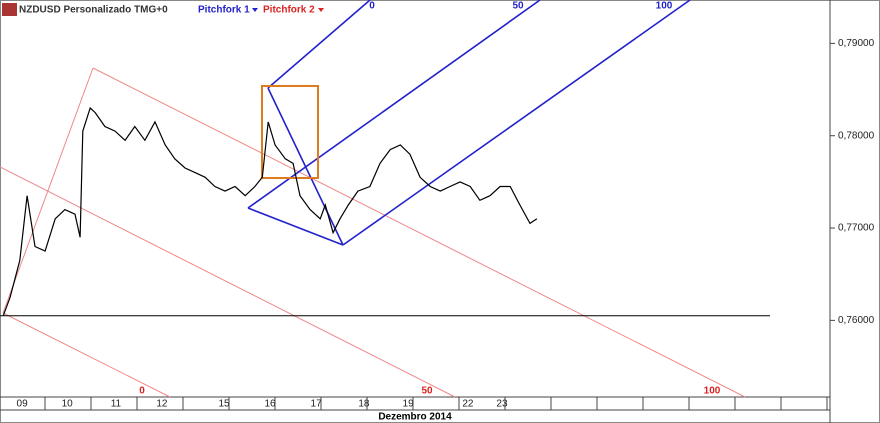 The width and height of the screenshot is (880, 423). Describe the element at coordinates (290, 132) in the screenshot. I see `highlight-box` at that location.